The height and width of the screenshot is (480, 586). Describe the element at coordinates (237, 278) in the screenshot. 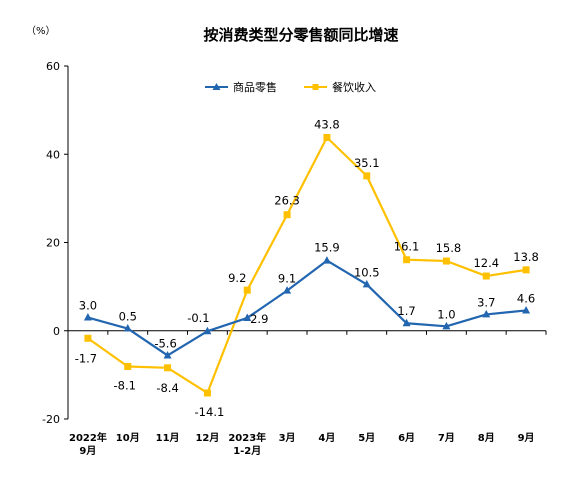

I see `data-label: 9.2` at that location.